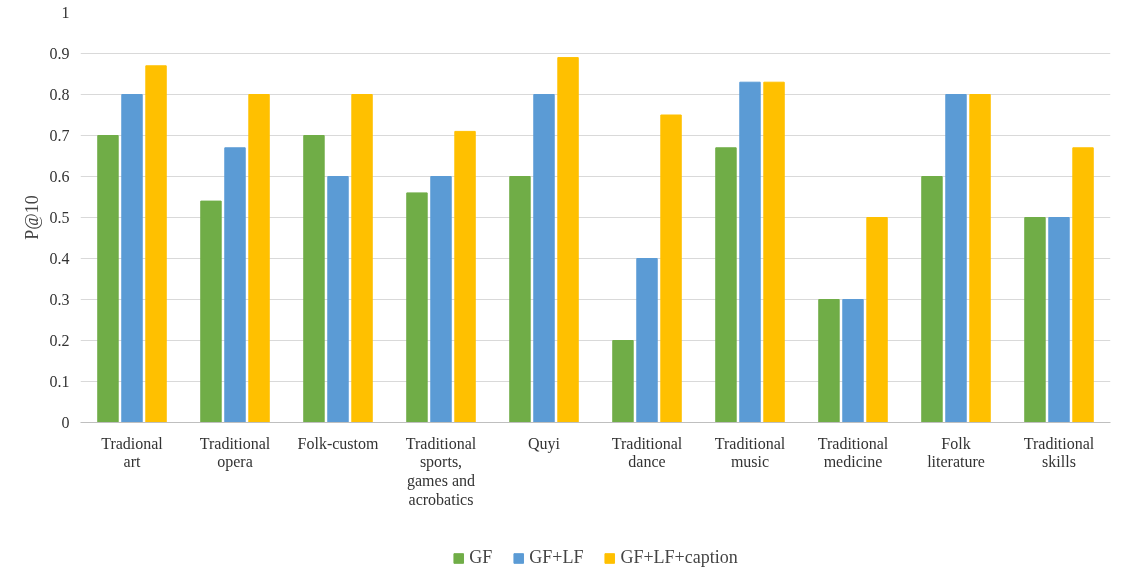 Image resolution: width=1135 pixels, height=580 pixels. Describe the element at coordinates (750, 452) in the screenshot. I see `x-tick-label: Traditional music` at that location.